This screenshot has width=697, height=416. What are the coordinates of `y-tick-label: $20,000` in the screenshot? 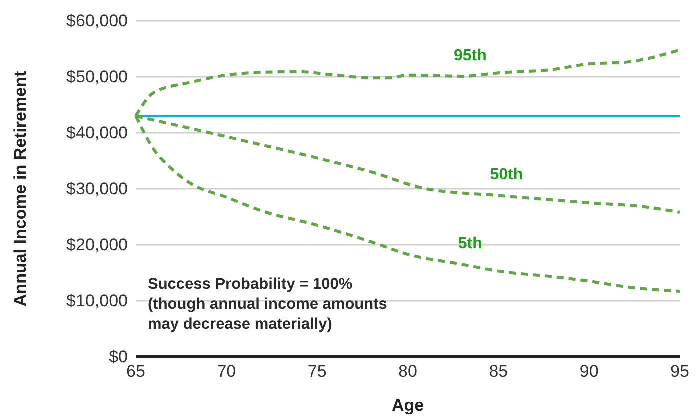 It's located at (97, 244).